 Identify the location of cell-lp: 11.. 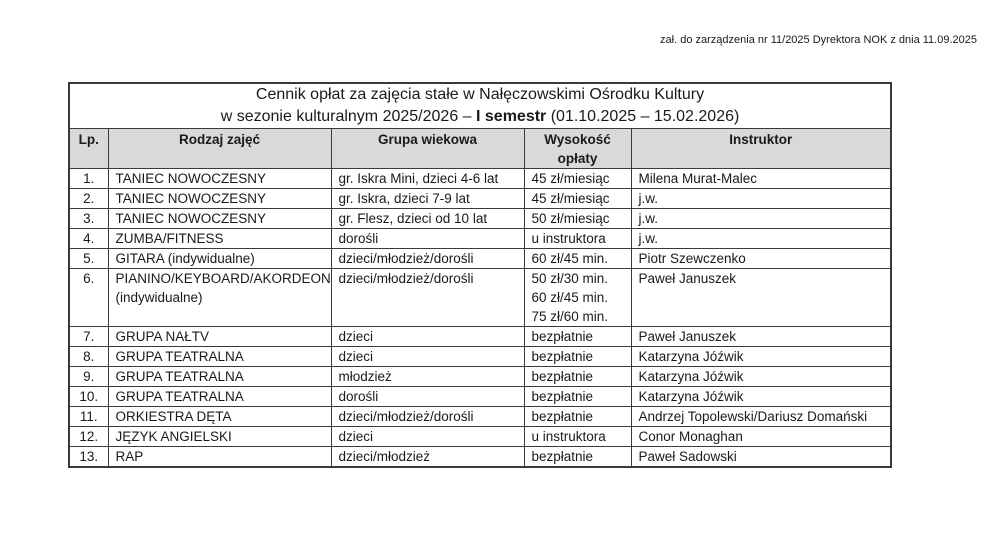
(88, 416).